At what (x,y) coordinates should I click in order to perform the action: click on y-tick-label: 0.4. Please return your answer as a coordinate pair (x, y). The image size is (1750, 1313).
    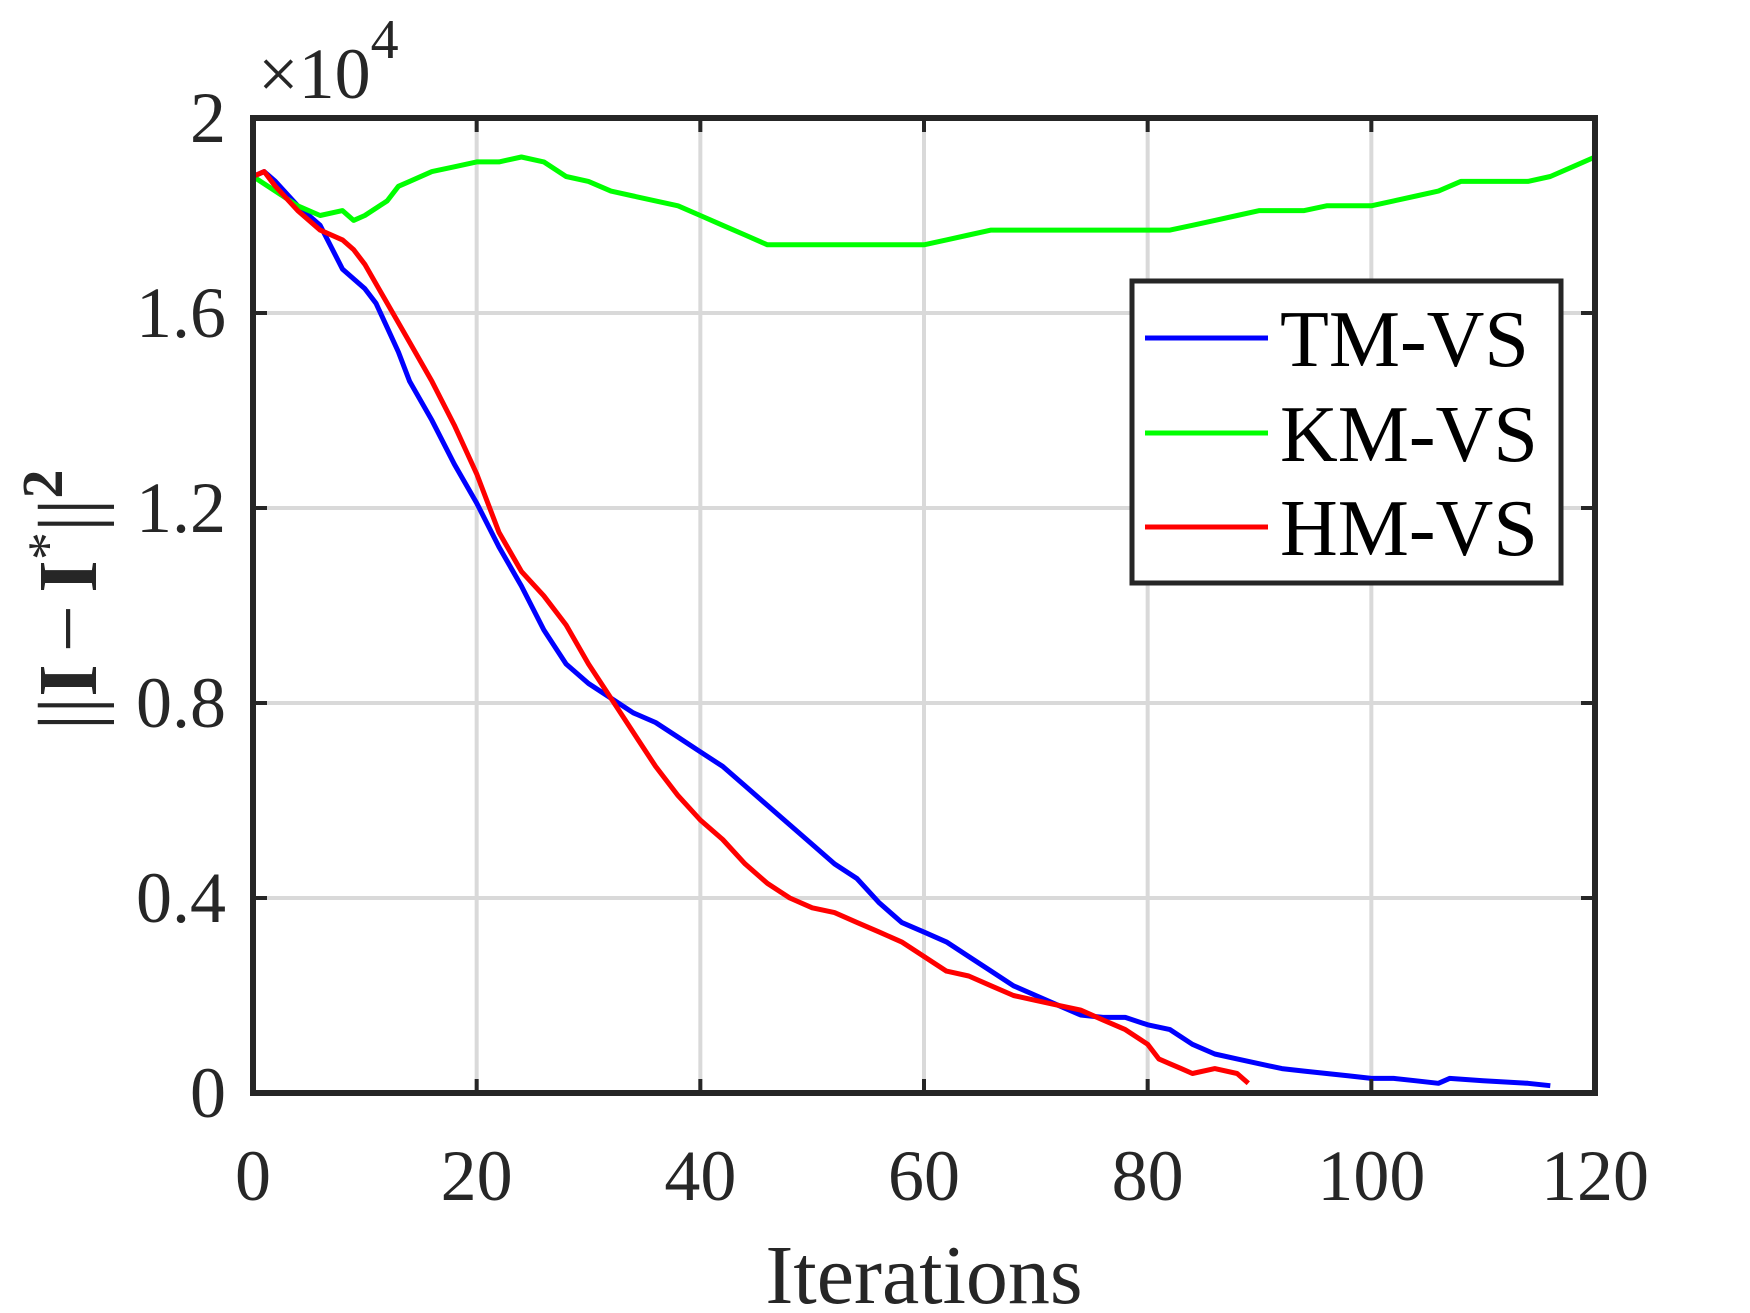
    Looking at the image, I should click on (181, 898).